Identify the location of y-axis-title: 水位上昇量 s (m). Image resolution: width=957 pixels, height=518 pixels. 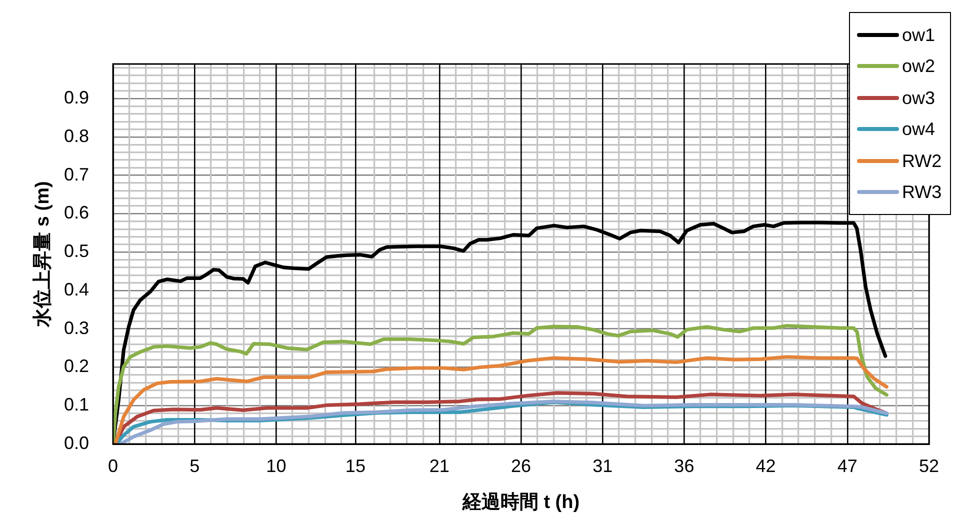
(43, 254).